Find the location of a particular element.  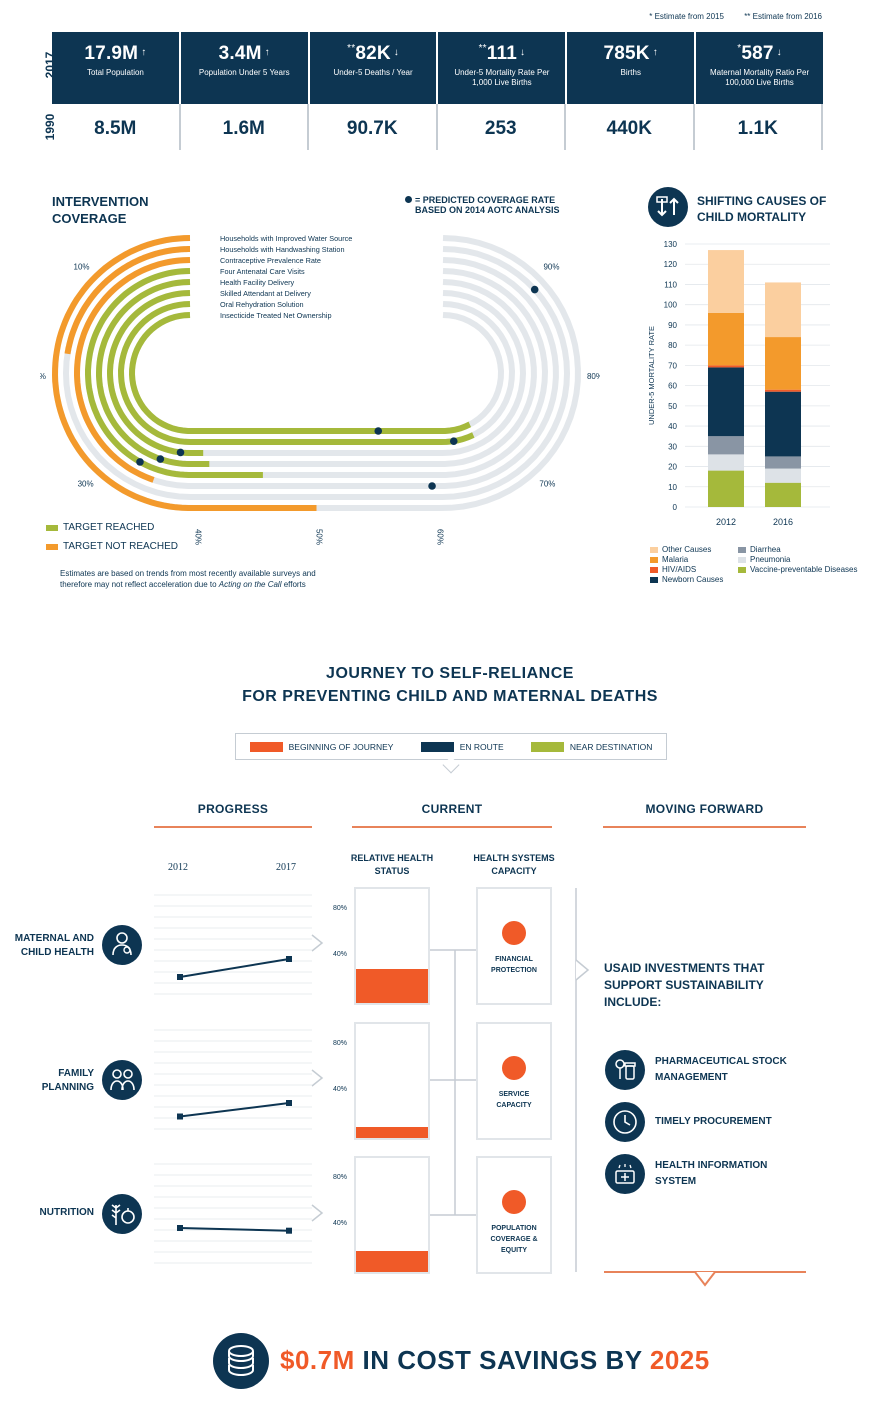

stat-cell: 3.4M ↑ Population Under 5 Years is located at coordinates (245, 68).